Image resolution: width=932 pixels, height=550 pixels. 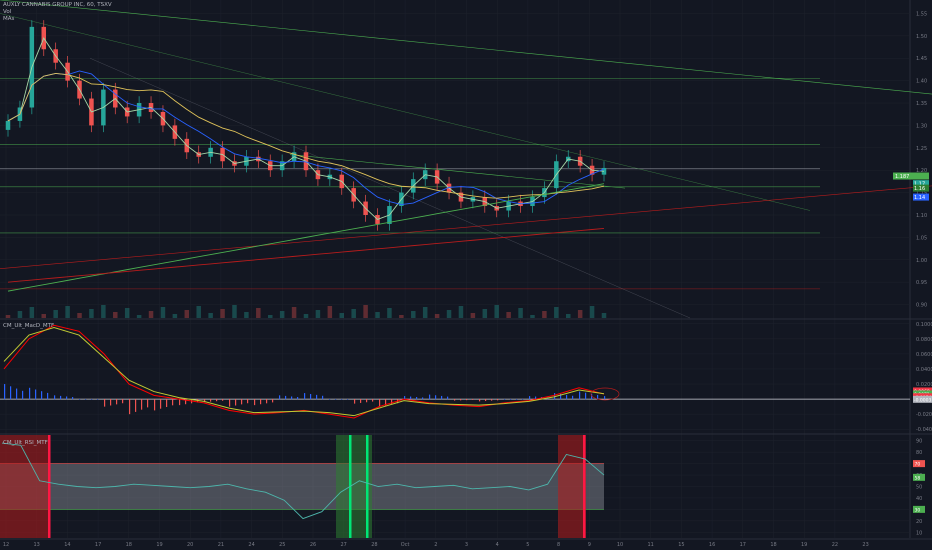 What do you see at coordinates (924, 355) in the screenshot?
I see `y-tick-label: 0.0600` at bounding box center [924, 355].